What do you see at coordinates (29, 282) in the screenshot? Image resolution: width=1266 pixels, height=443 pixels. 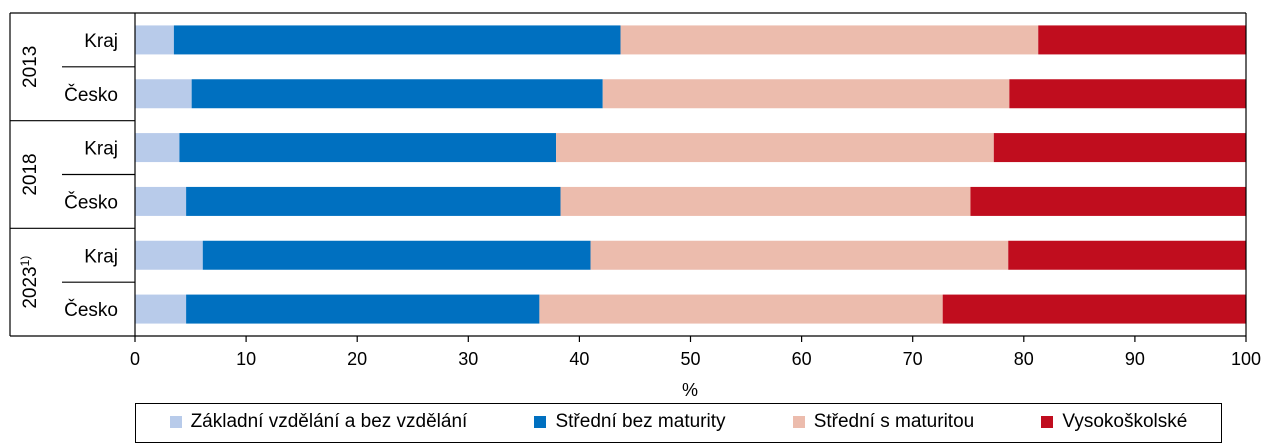 I see `group-label-2023: 20231)` at bounding box center [29, 282].